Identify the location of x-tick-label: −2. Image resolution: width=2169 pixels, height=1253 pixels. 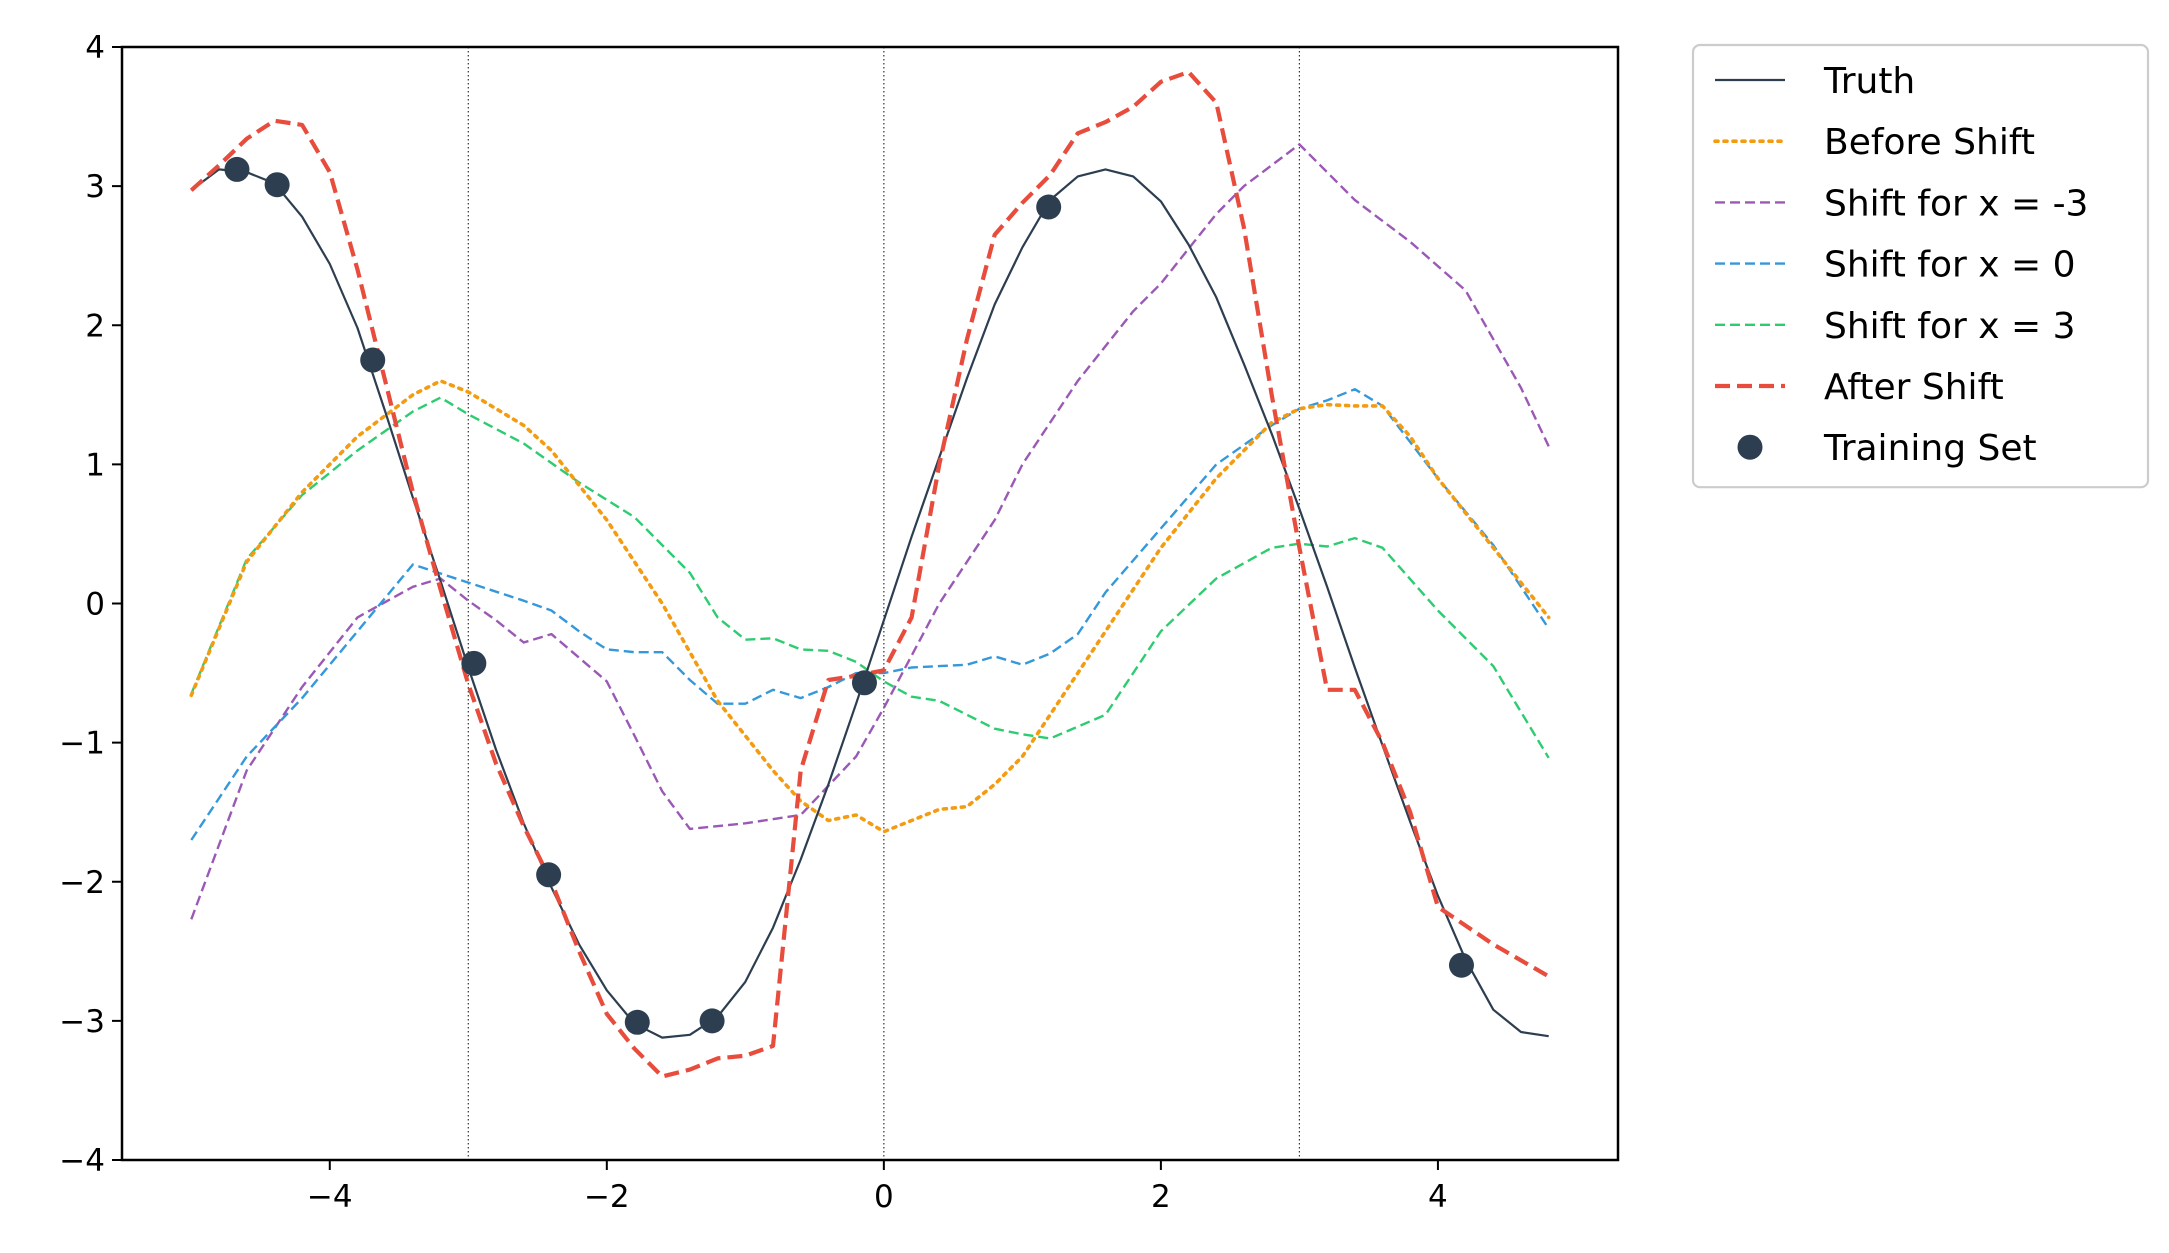
(607, 1197).